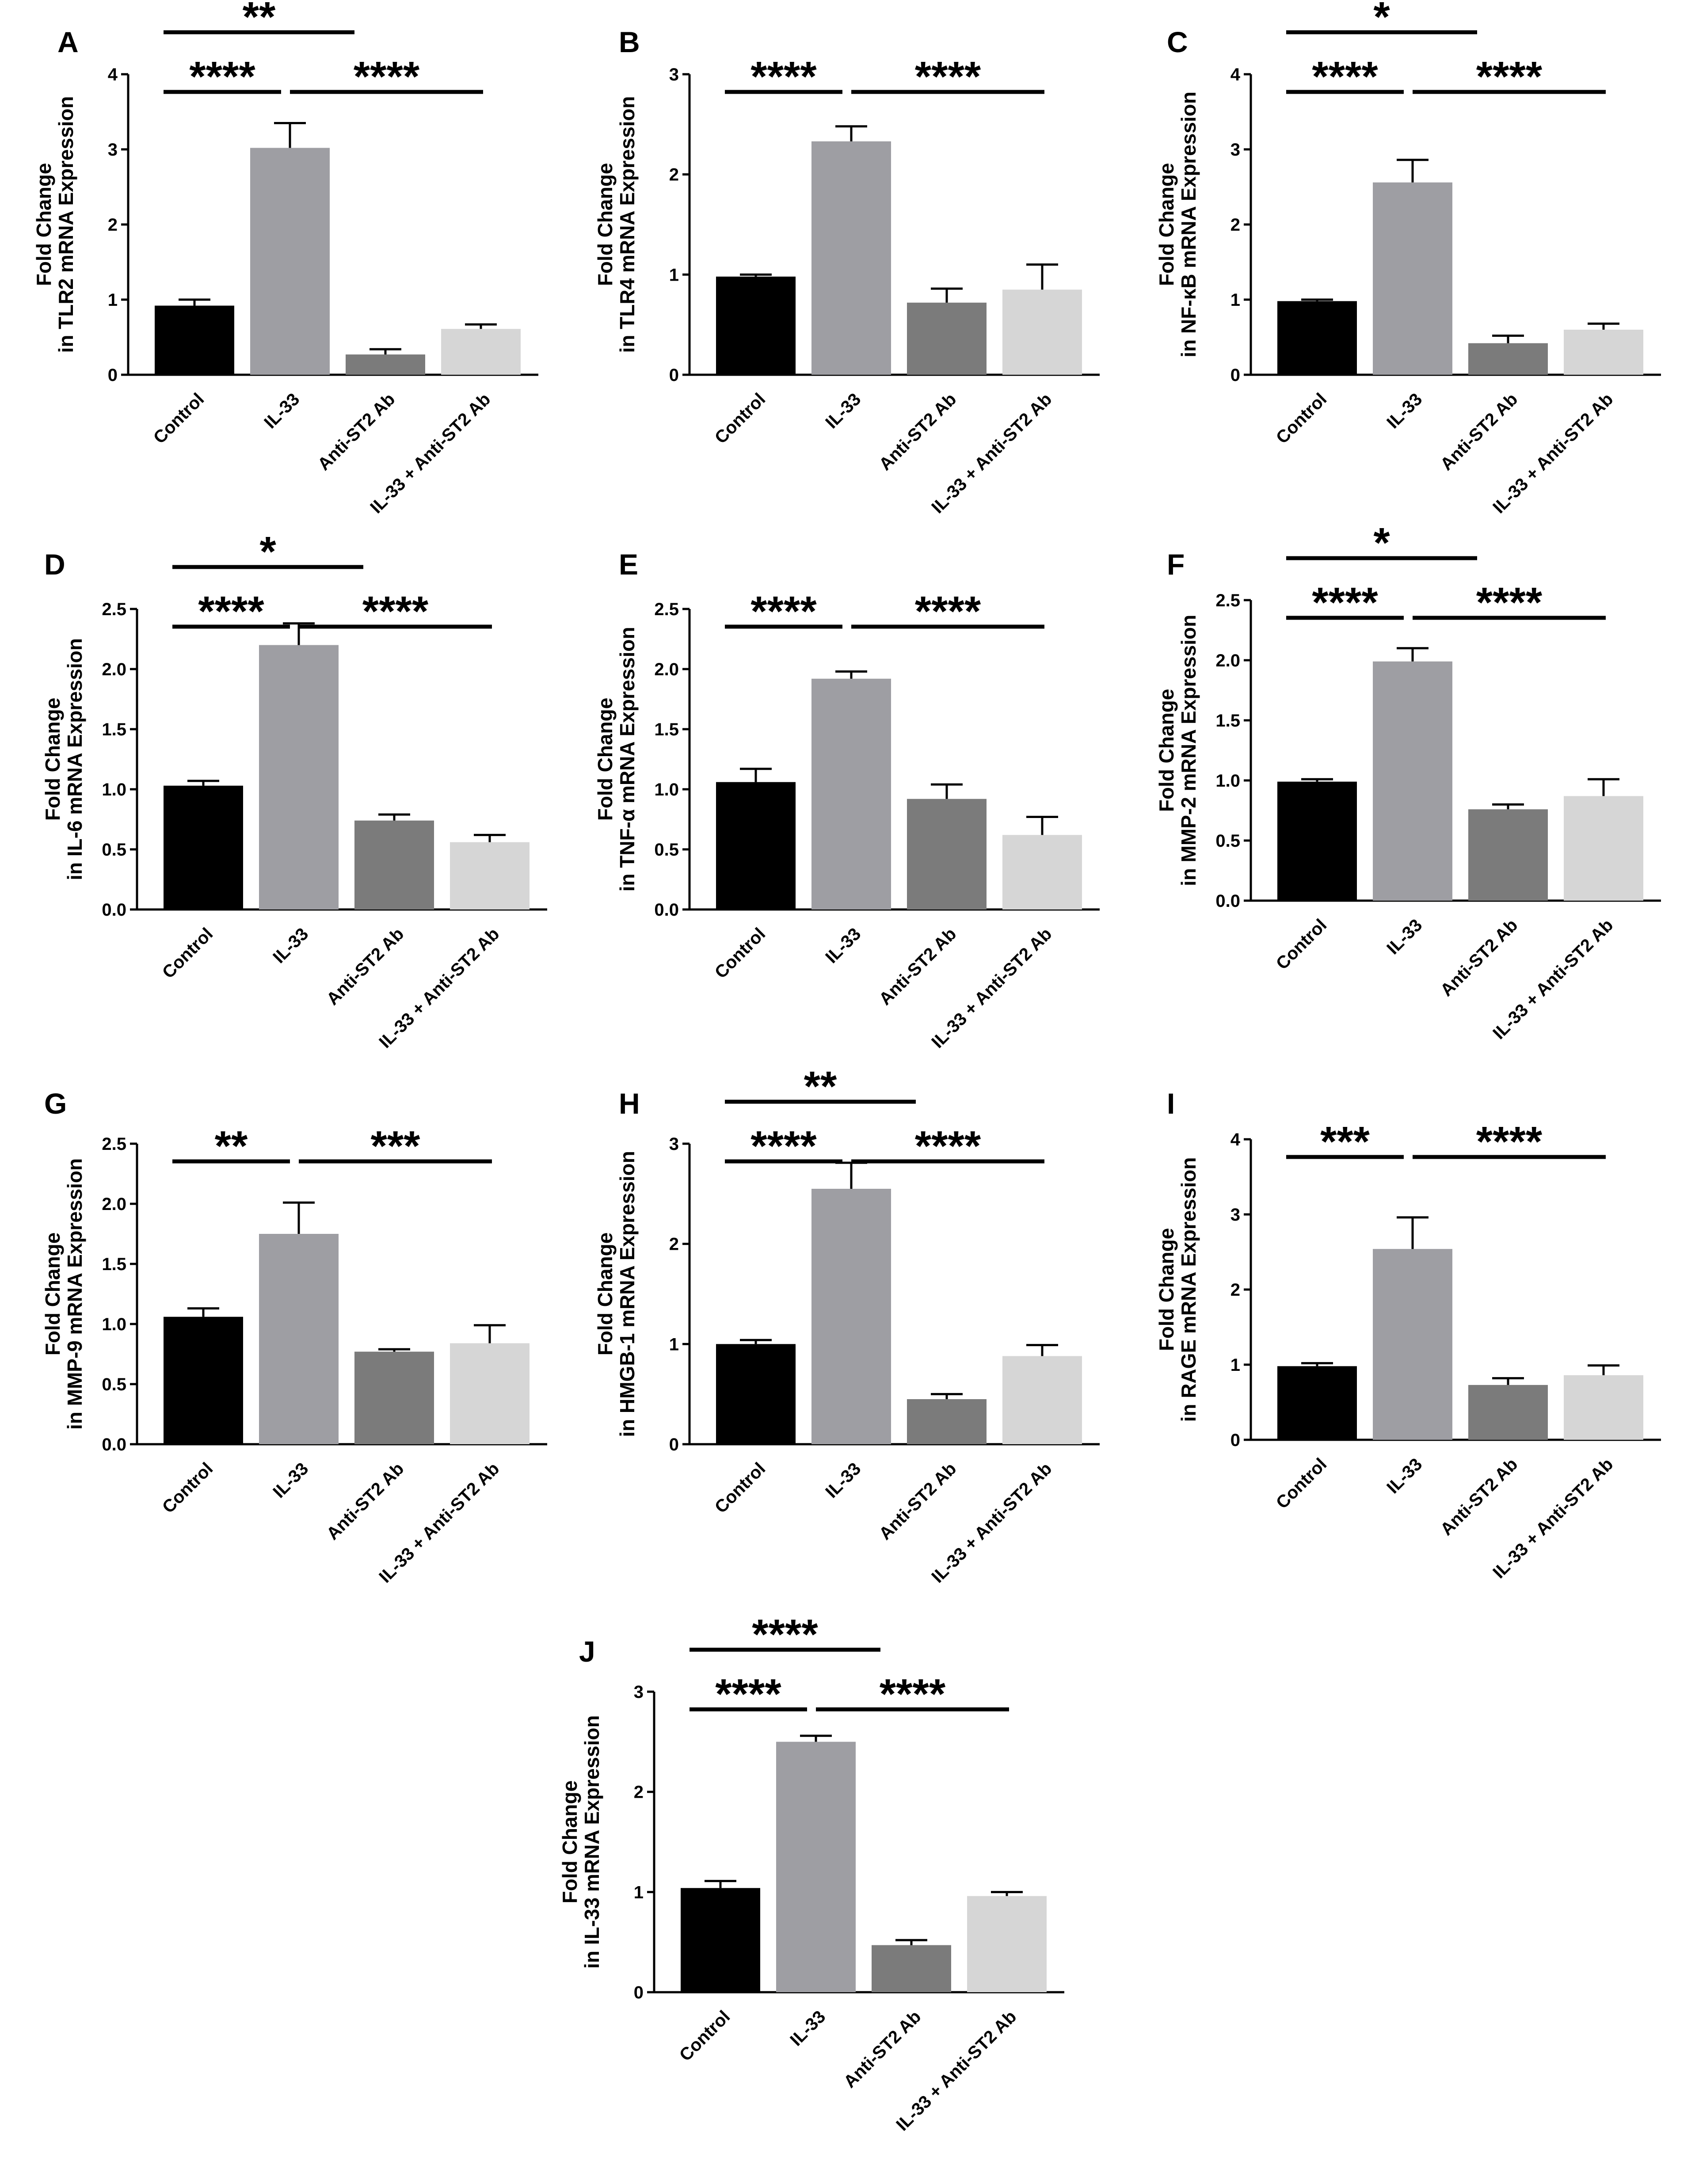 The height and width of the screenshot is (2184, 1699). Describe the element at coordinates (1188, 750) in the screenshot. I see `y-axis-label-line2: in MMP-2 mRNA Expression` at that location.